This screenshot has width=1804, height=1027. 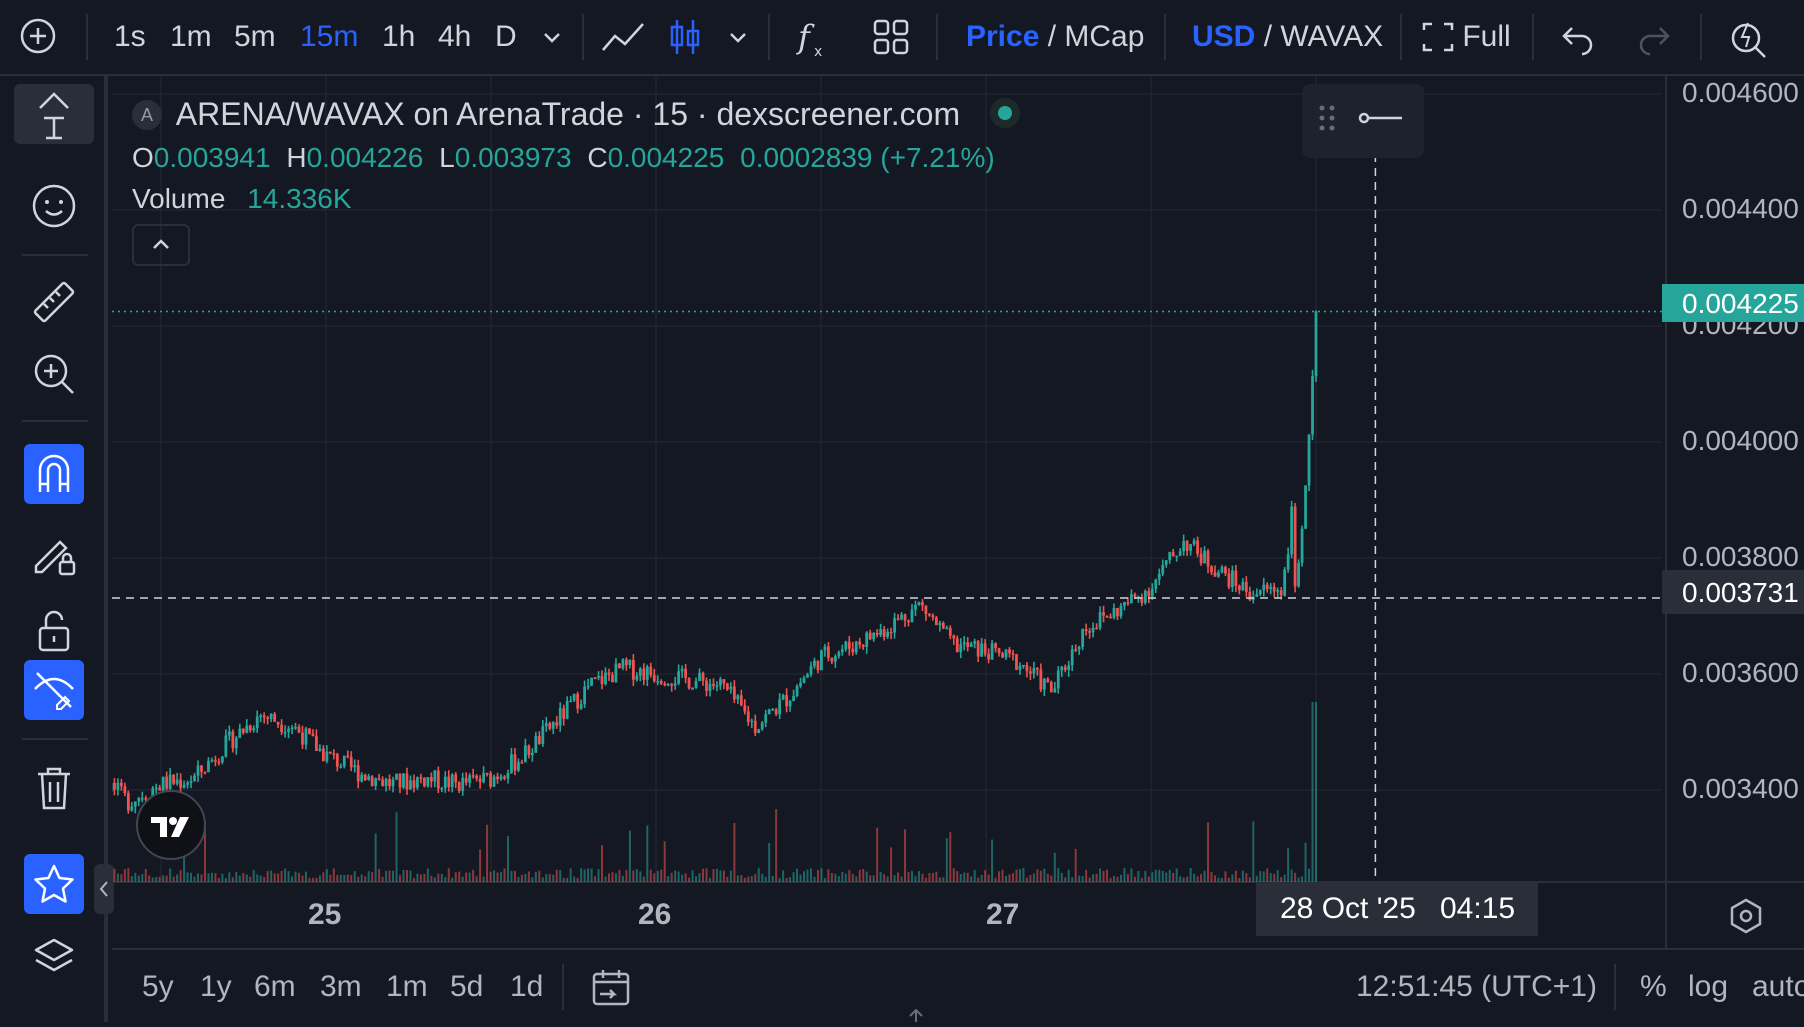 What do you see at coordinates (1578, 37) in the screenshot?
I see `undo-icon` at bounding box center [1578, 37].